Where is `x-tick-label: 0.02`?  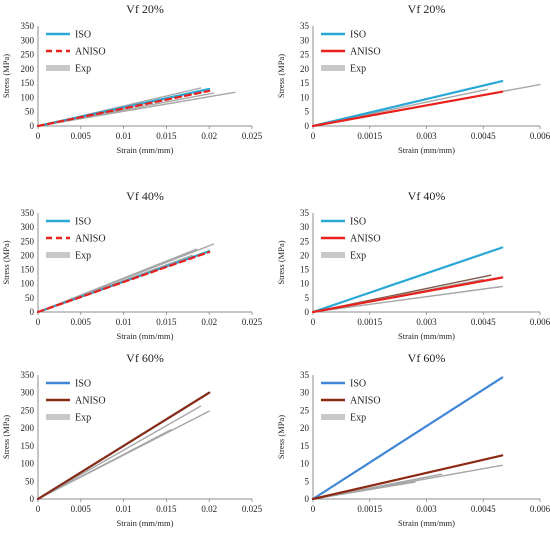
x-tick-label: 0.02 is located at coordinates (209, 322).